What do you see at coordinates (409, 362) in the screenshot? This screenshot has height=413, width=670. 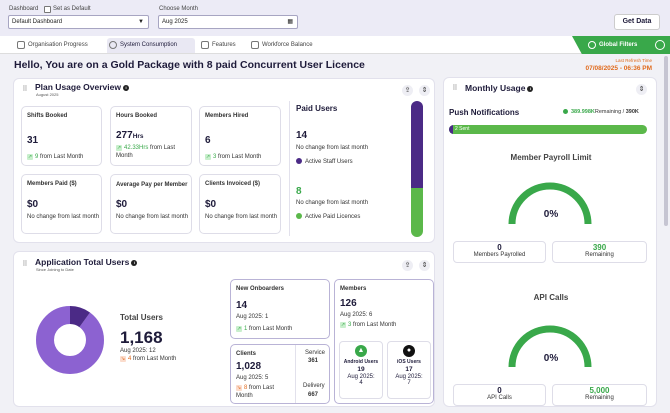 I see `ios-label: iOS Users` at bounding box center [409, 362].